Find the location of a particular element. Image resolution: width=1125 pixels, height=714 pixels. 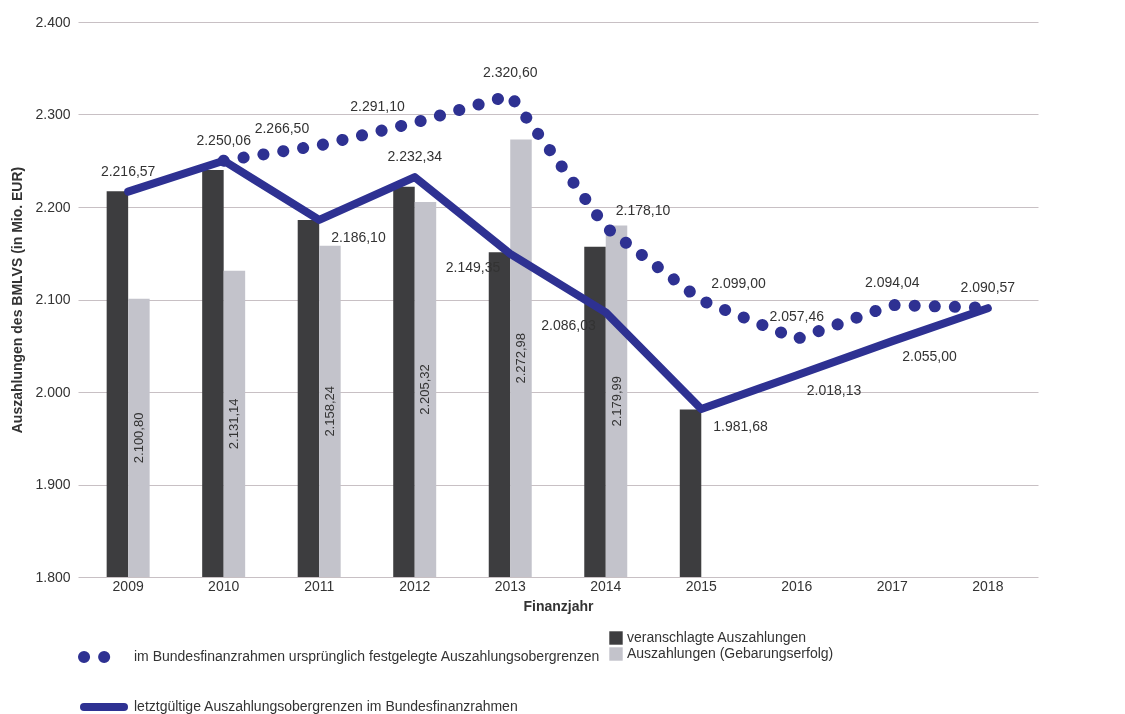

data-label: 2.186,10 is located at coordinates (358, 236).